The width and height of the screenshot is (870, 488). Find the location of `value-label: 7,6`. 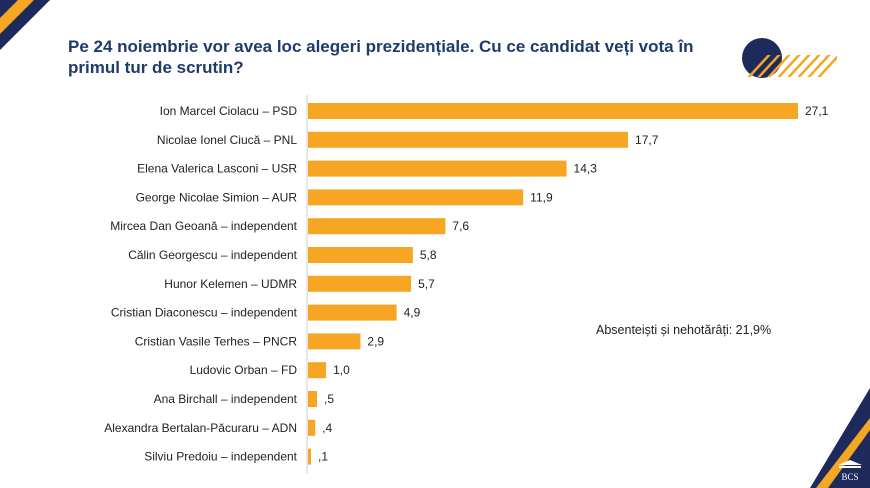

value-label: 7,6 is located at coordinates (460, 226).